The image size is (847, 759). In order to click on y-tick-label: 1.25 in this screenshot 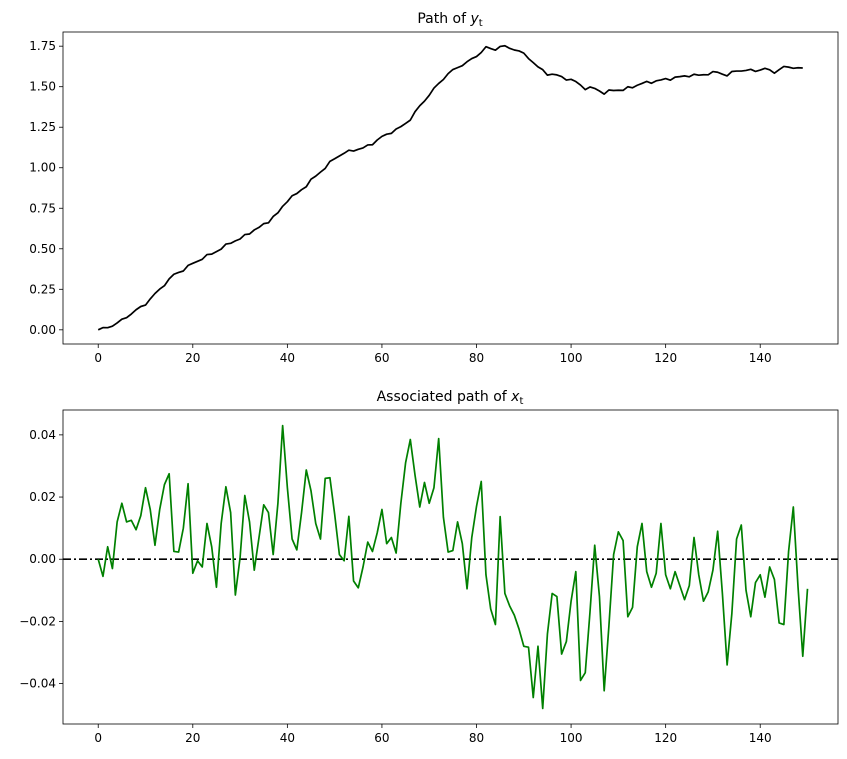, I will do `click(42, 127)`.